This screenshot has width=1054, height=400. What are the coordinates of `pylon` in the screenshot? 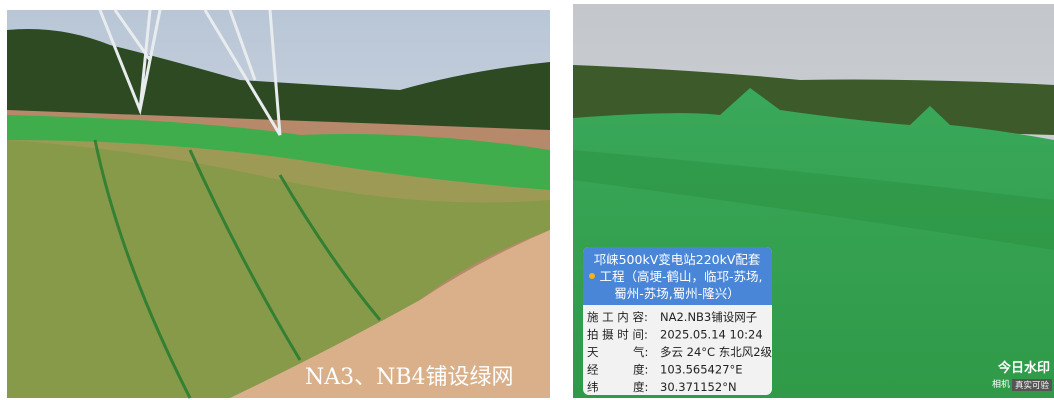 It's located at (190, 72).